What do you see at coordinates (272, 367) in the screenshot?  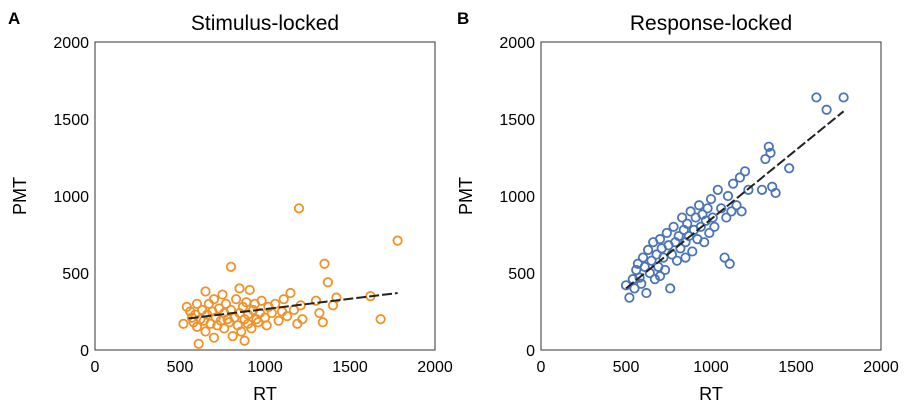 I see `panel-a-x-ticks: 0 500 1000 1500 2000` at bounding box center [272, 367].